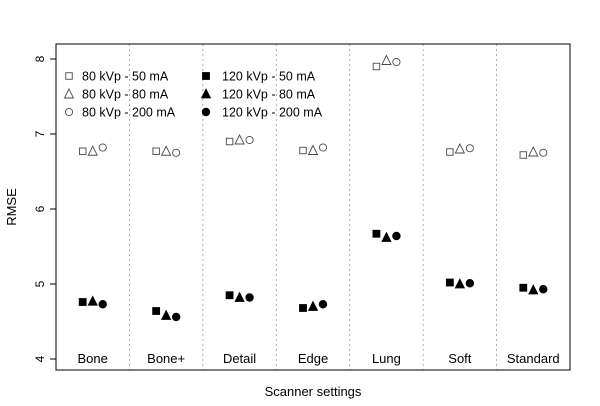 The height and width of the screenshot is (406, 600). Describe the element at coordinates (533, 358) in the screenshot. I see `category-label: Standard` at that location.